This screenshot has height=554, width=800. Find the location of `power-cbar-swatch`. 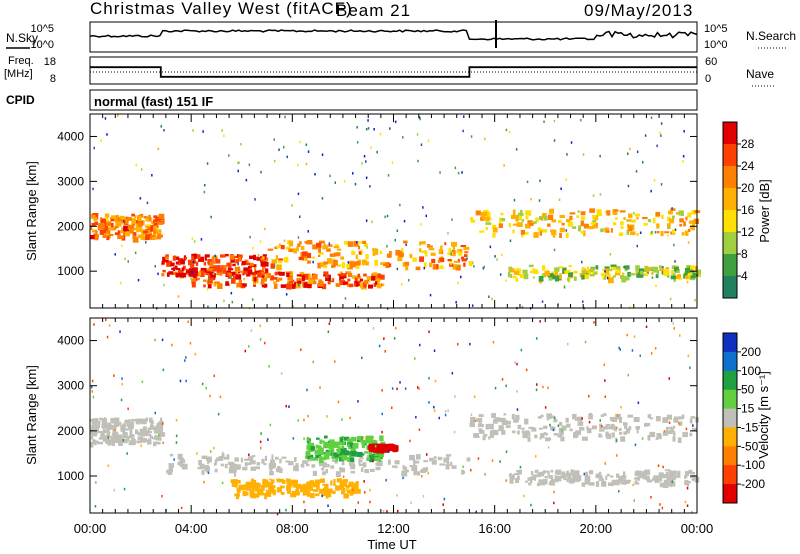

power-cbar-swatch is located at coordinates (730, 155).